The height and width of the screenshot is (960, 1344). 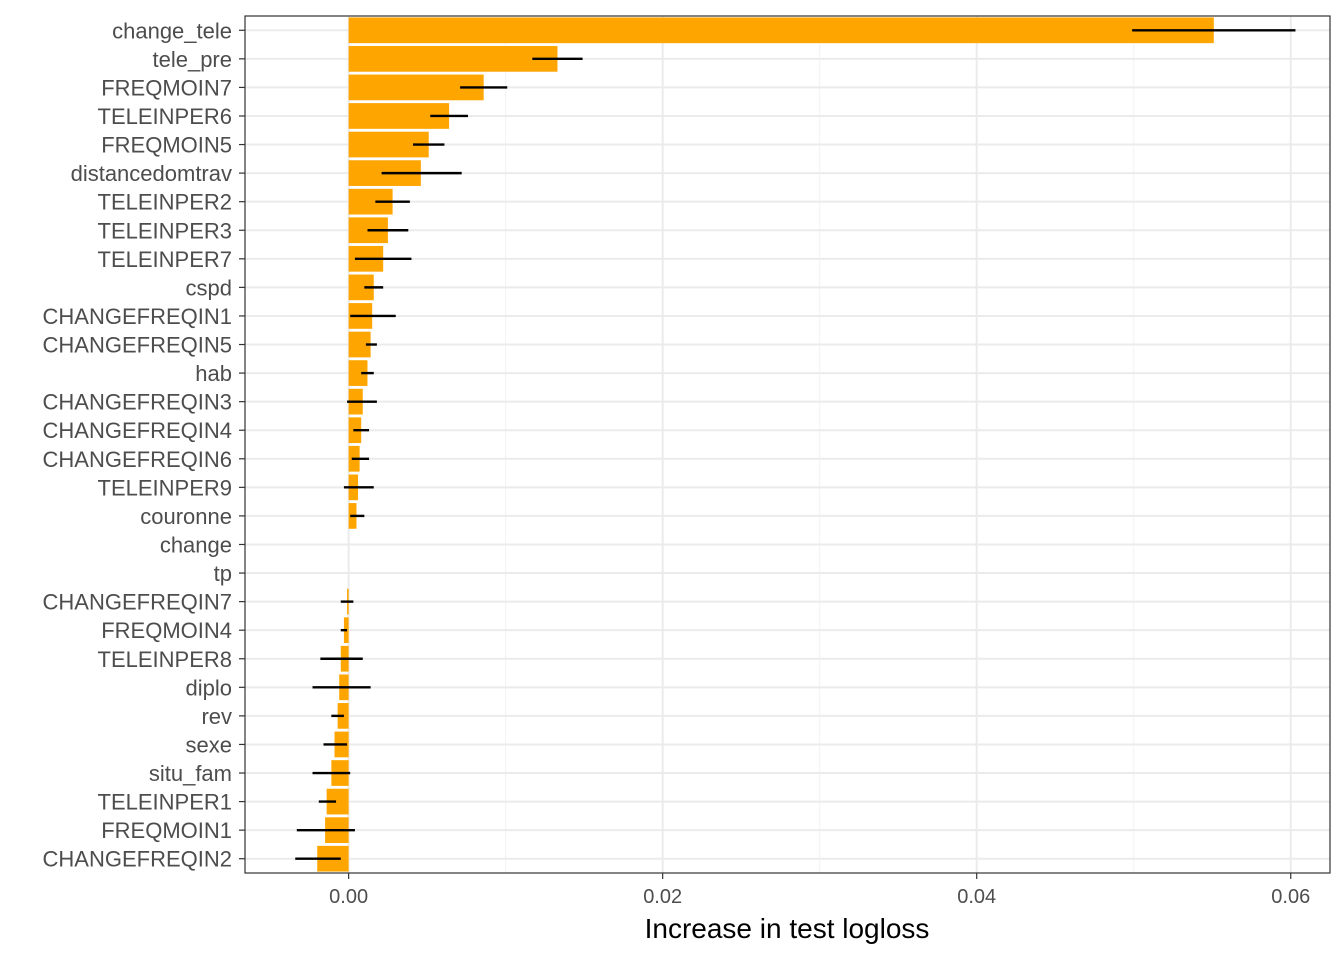 I want to click on y-tick-label: FREQMOIN4, so click(x=166, y=630).